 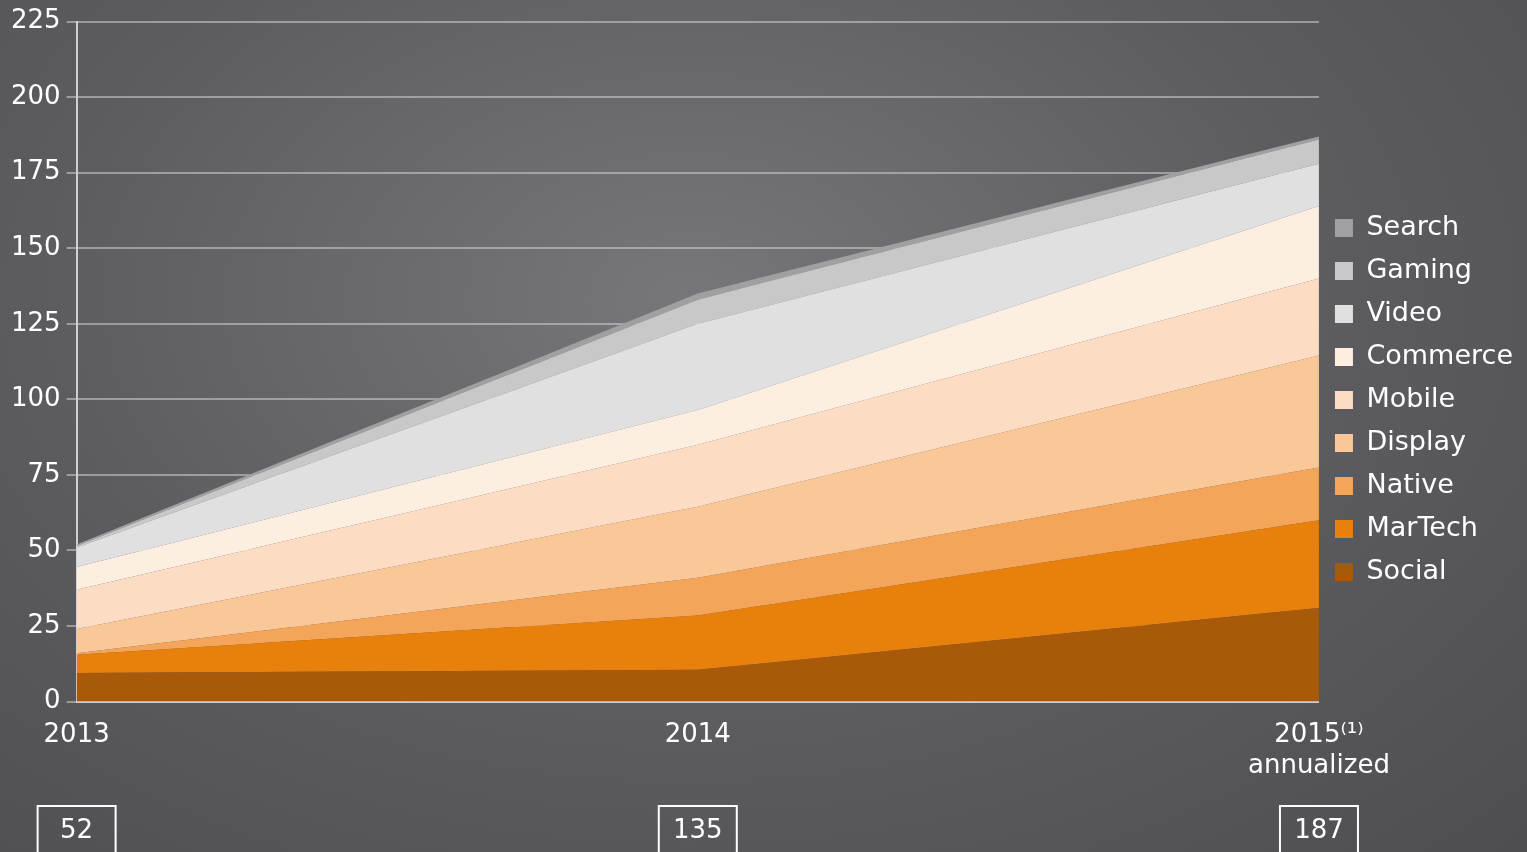 What do you see at coordinates (697, 828) in the screenshot?
I see `text: 135` at bounding box center [697, 828].